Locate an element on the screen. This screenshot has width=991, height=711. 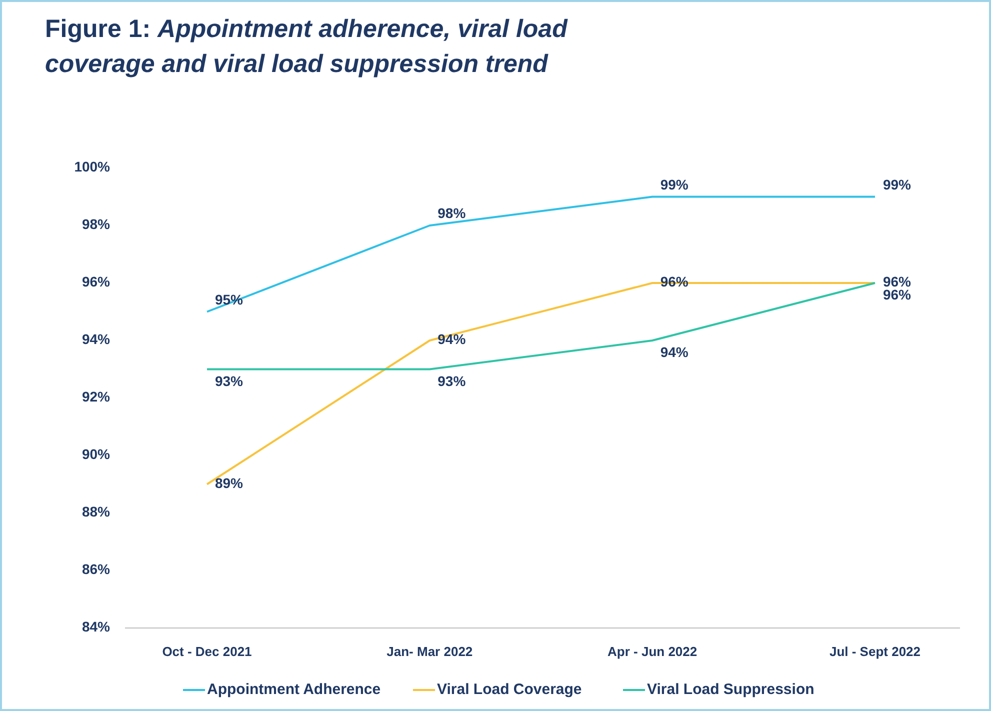
legend-label: Viral Load Coverage is located at coordinates (509, 689).